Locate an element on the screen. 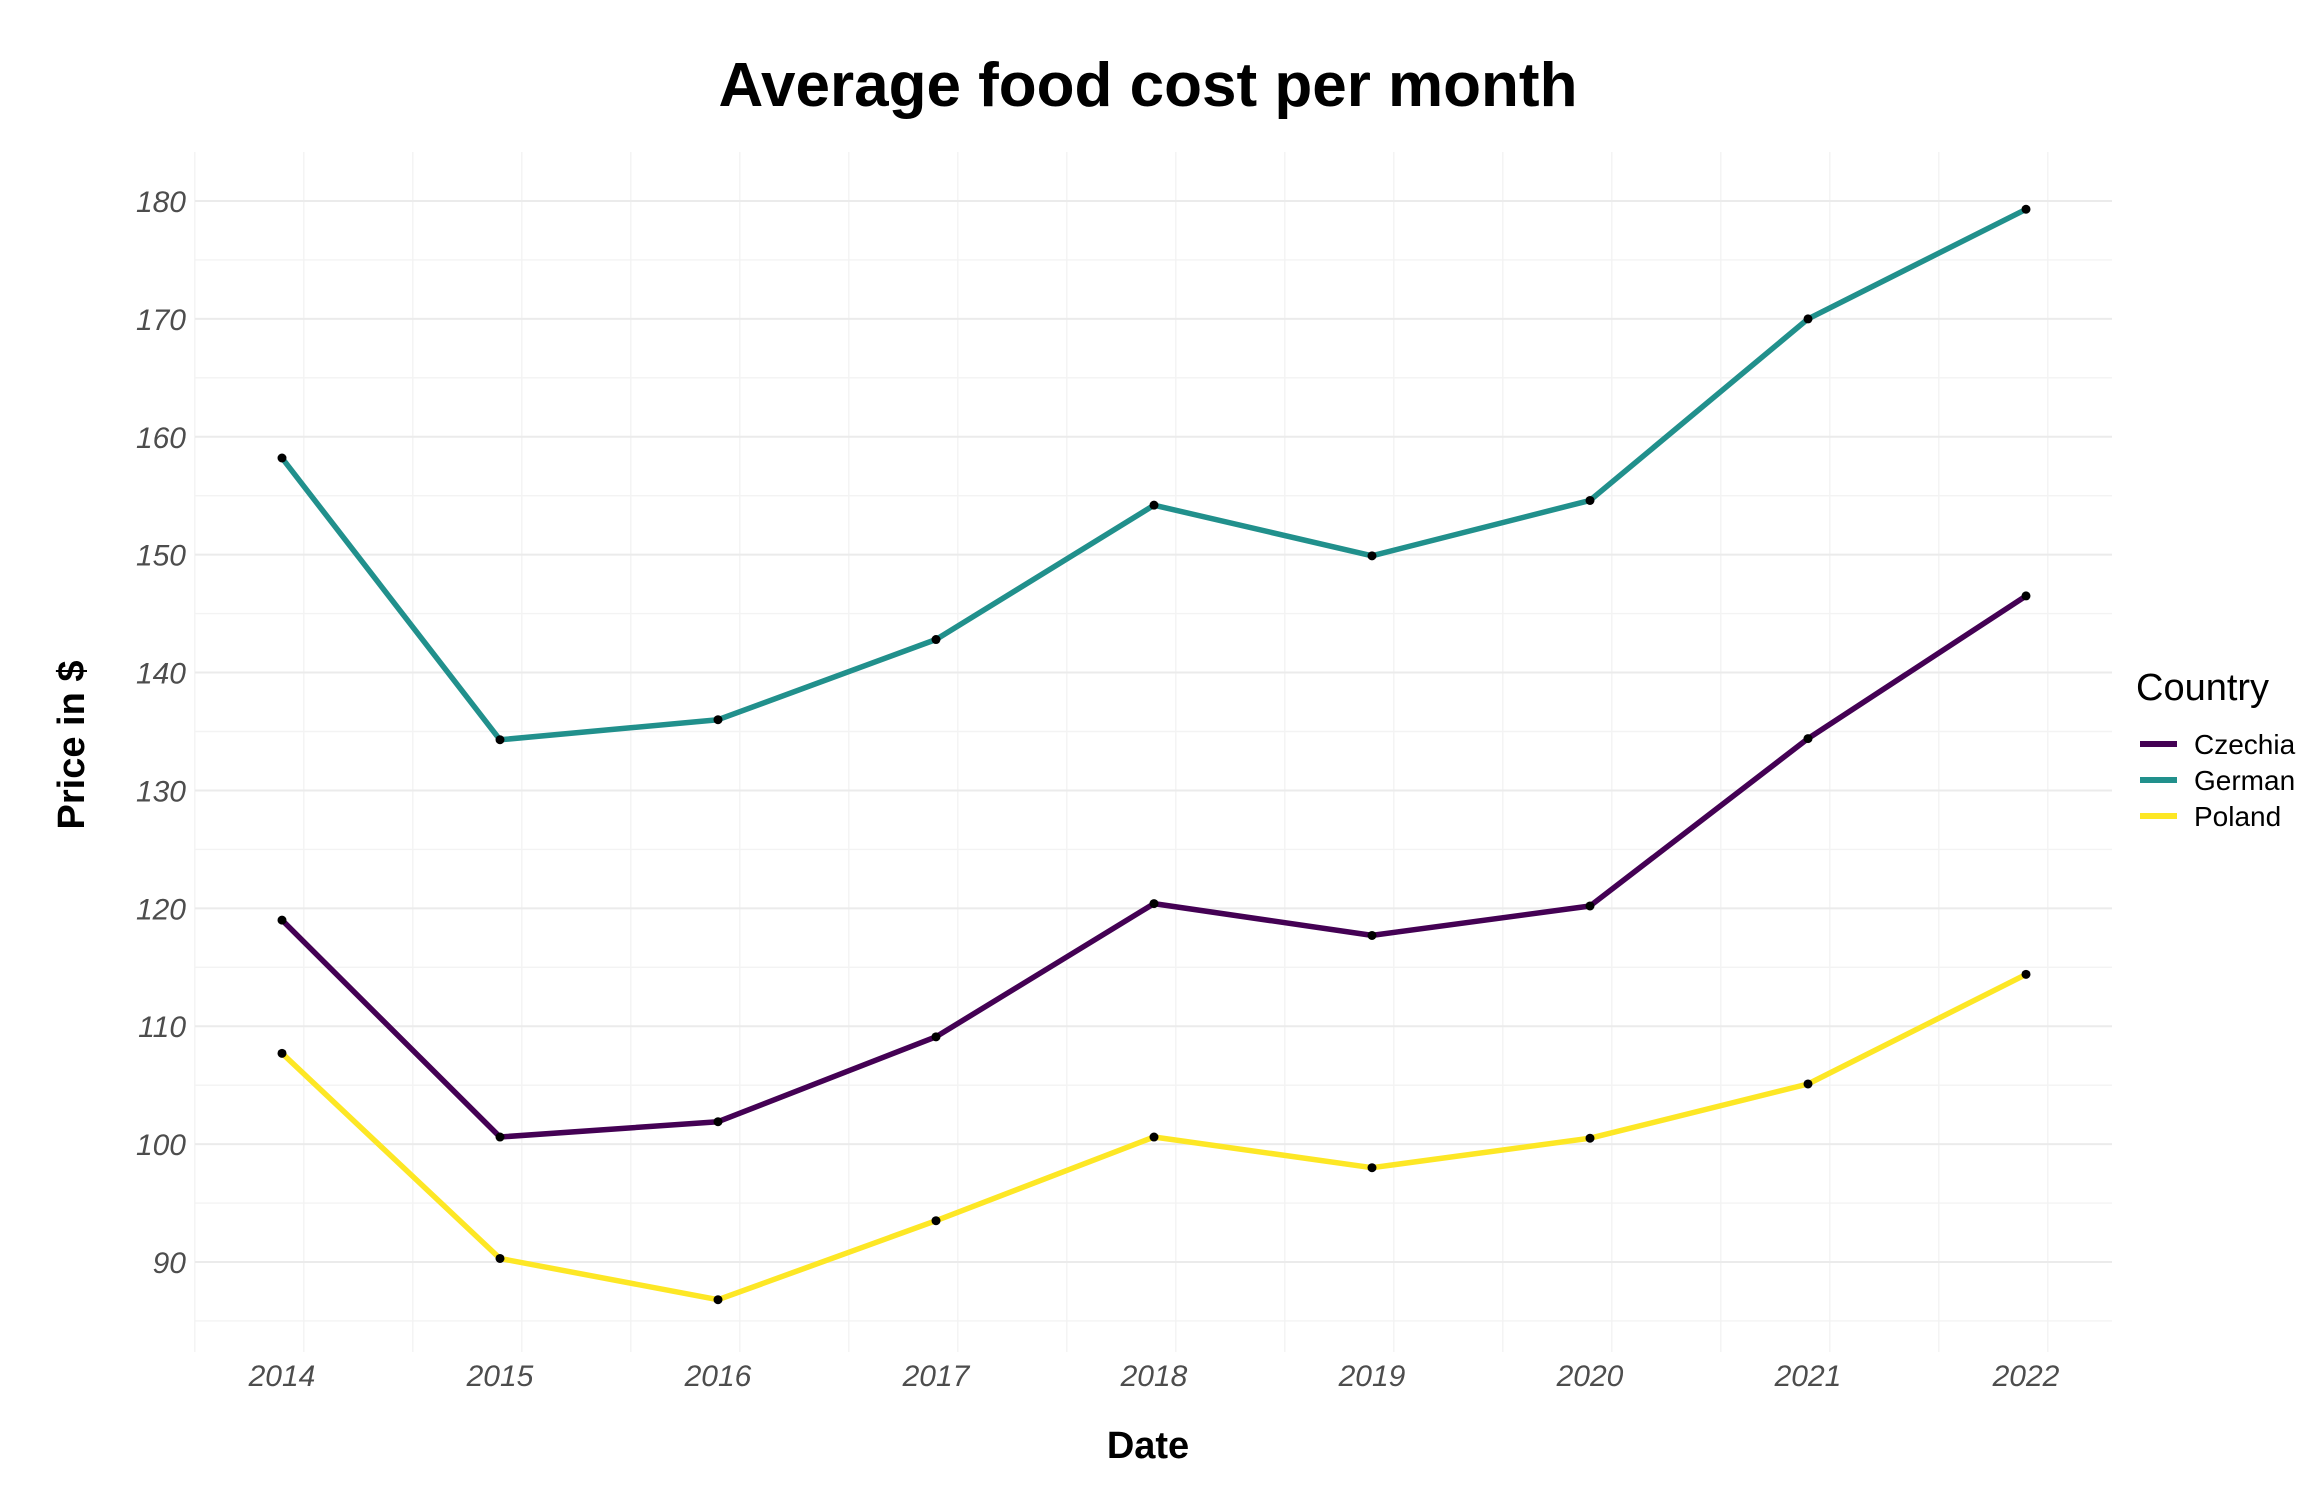 The width and height of the screenshot is (2316, 1512). x-tick-label: 2022 is located at coordinates (2026, 1376).